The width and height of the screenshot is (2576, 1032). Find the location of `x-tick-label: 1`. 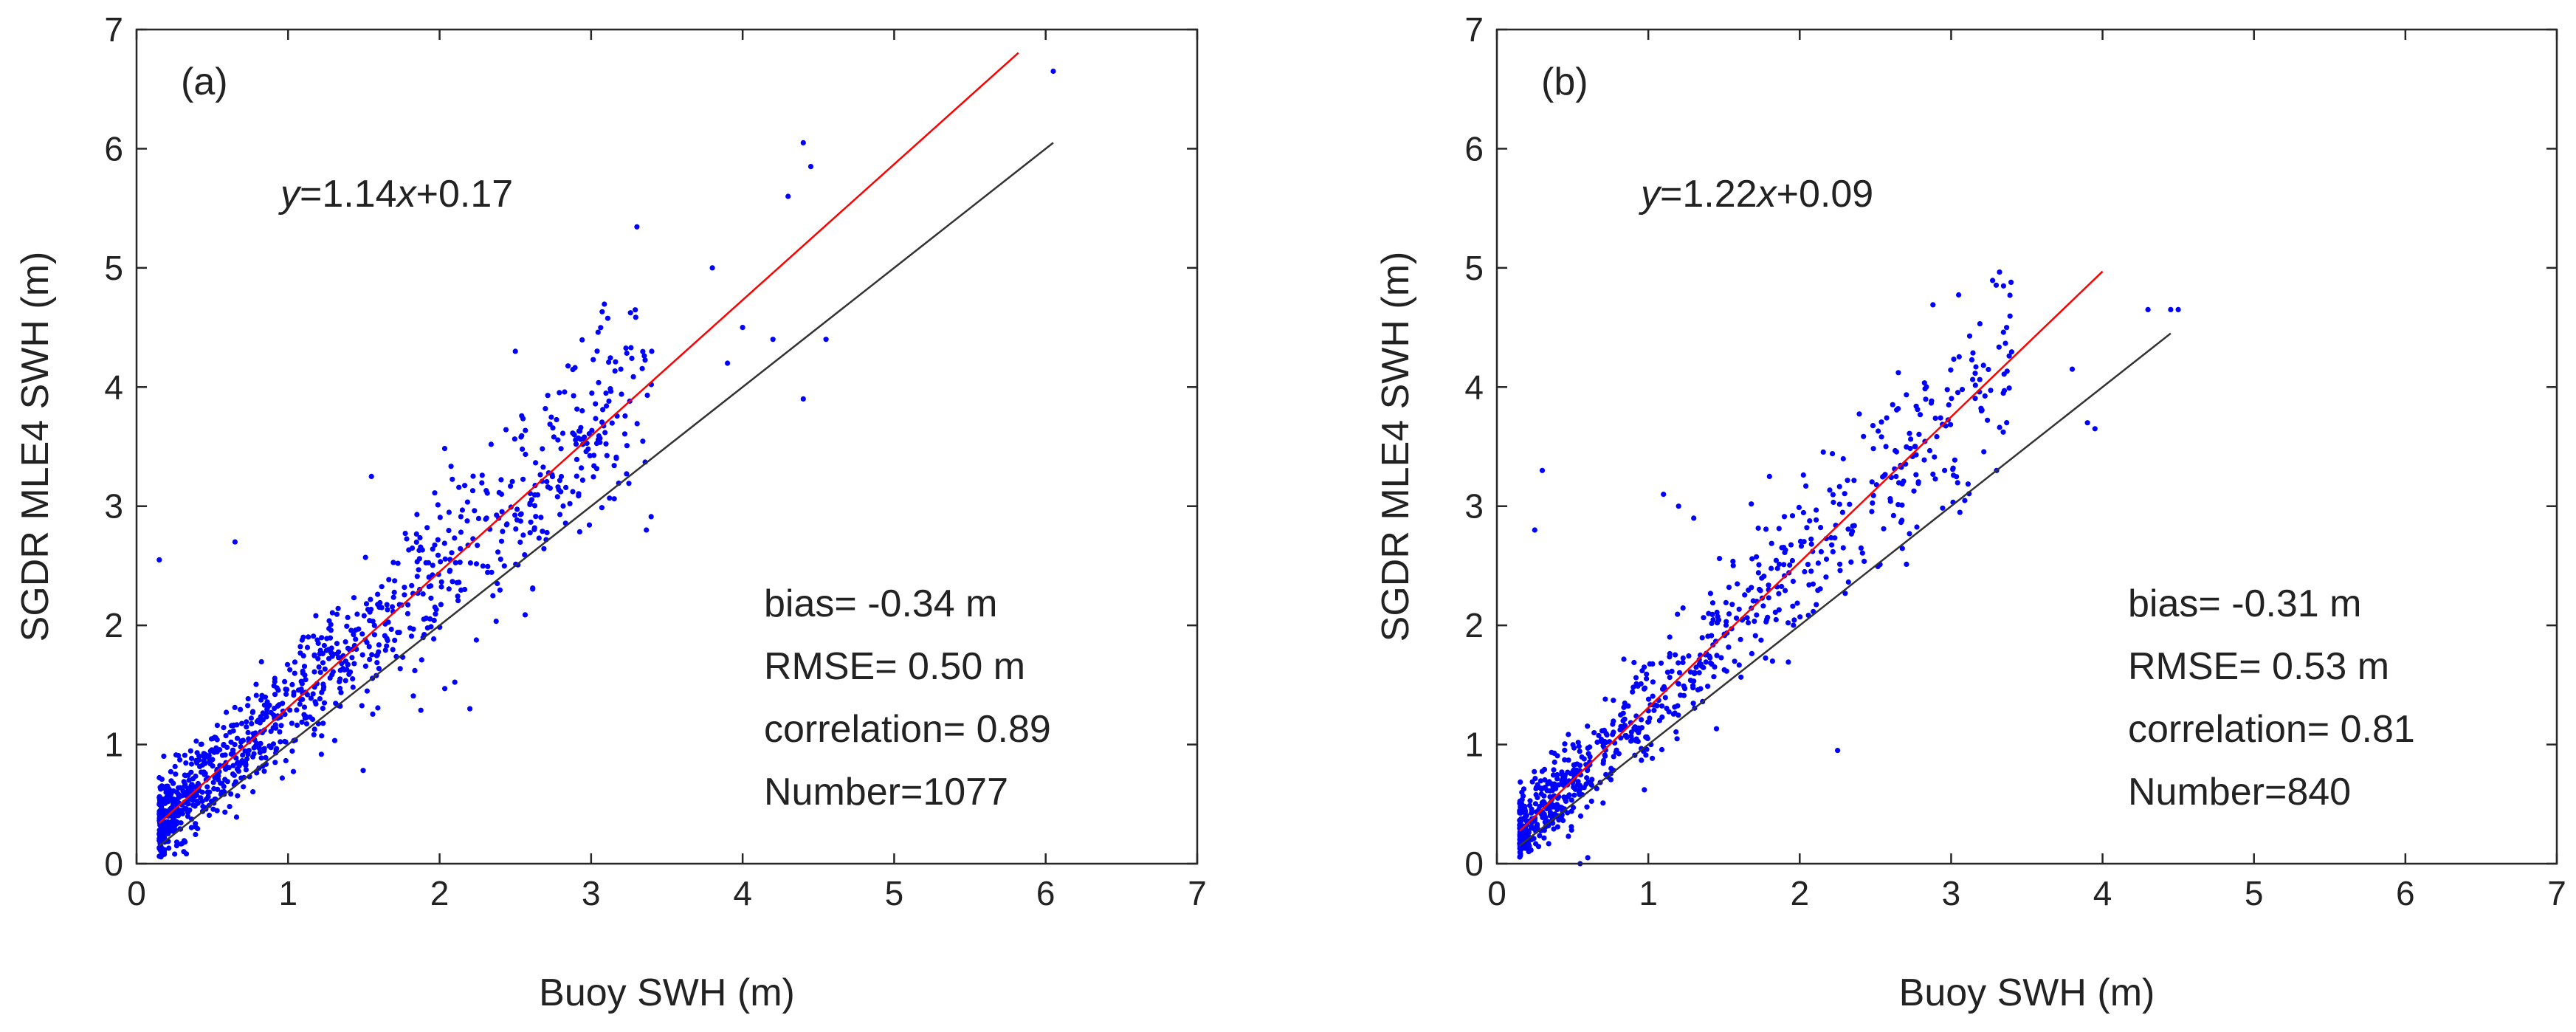

x-tick-label: 1 is located at coordinates (288, 893).